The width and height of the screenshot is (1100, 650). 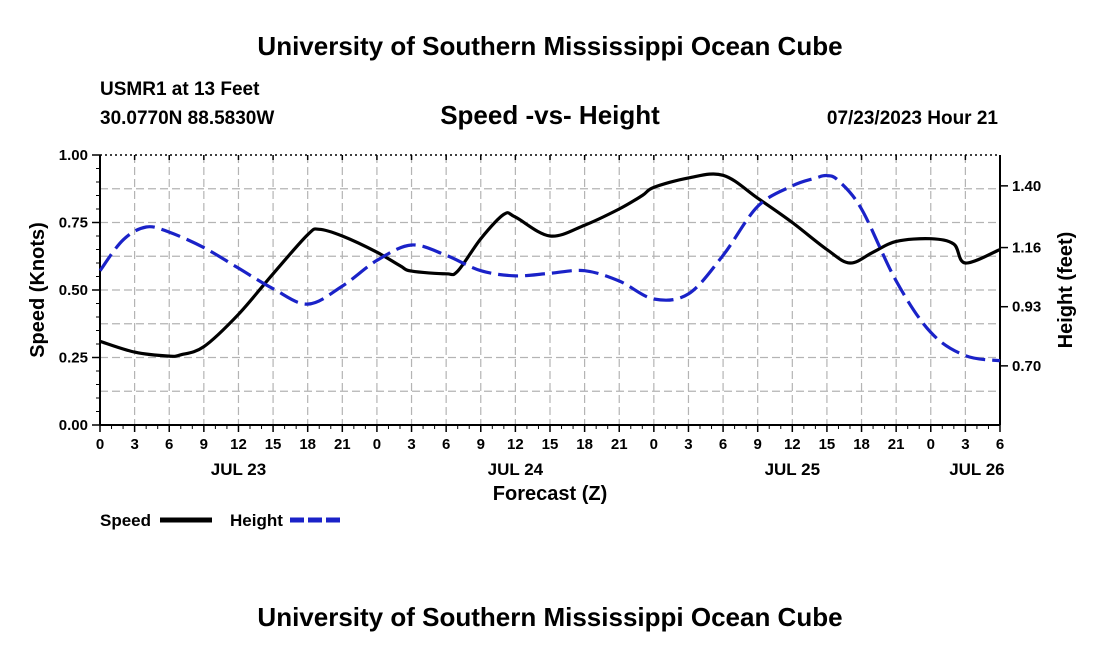 I want to click on y-tick-label: 1.00, so click(x=73, y=155).